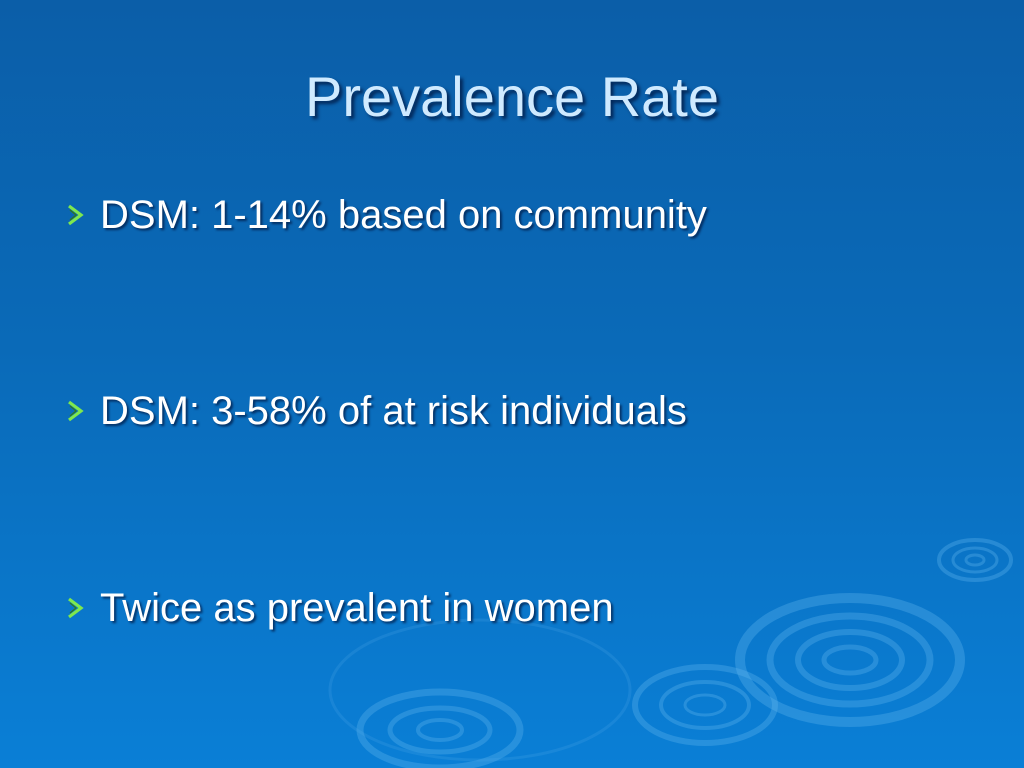 Image resolution: width=1024 pixels, height=768 pixels. Describe the element at coordinates (393, 410) in the screenshot. I see `bullet-text: DSM: 3-58% of at risk individuals` at that location.